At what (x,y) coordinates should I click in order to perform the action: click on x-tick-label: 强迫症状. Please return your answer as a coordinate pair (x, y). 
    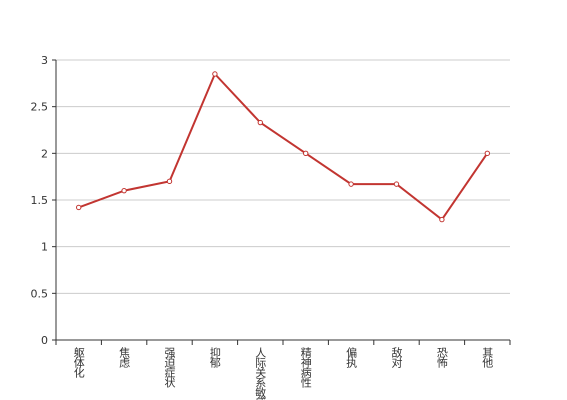
    Looking at the image, I should click on (169, 367).